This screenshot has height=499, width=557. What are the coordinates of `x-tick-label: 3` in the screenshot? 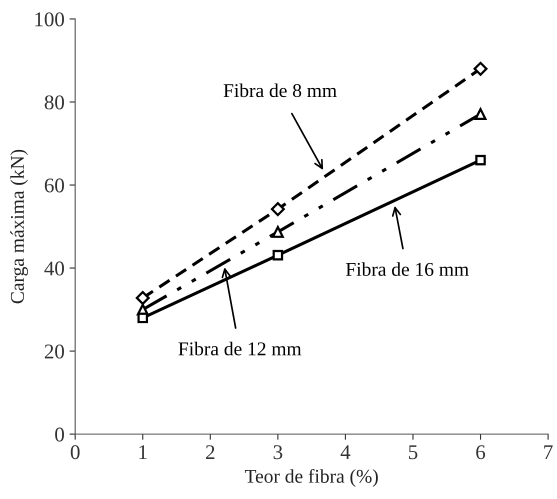 It's located at (278, 452).